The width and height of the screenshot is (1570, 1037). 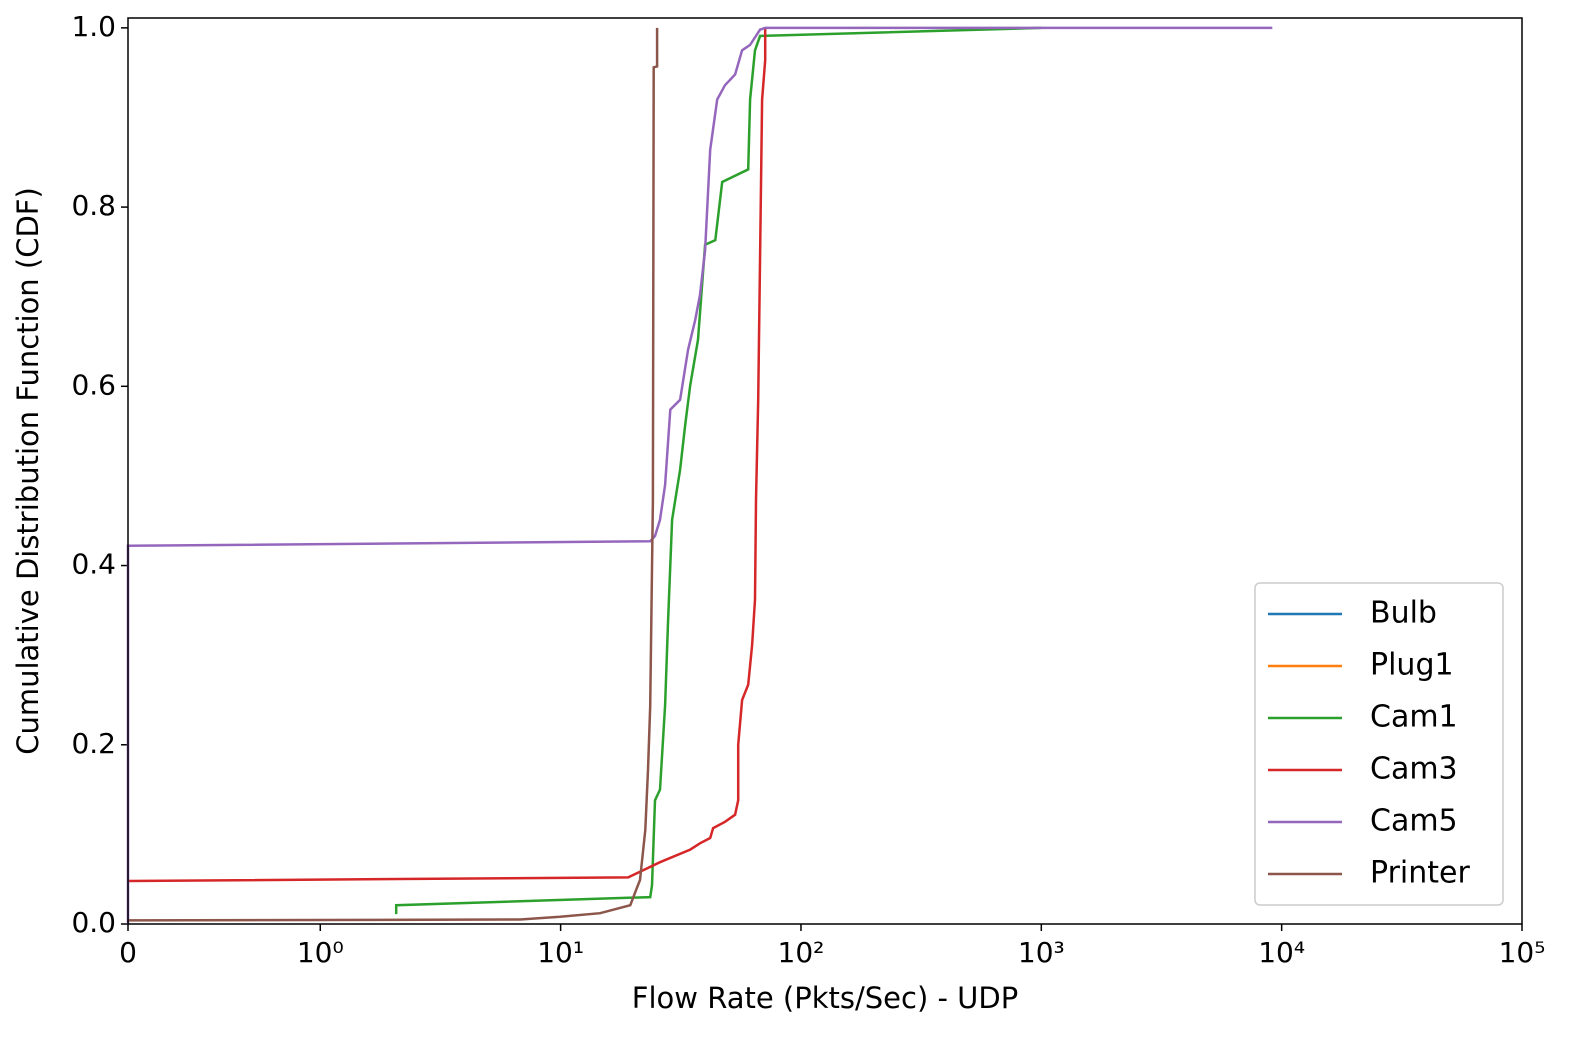 I want to click on y-tick-label: 0.6, so click(x=93, y=384).